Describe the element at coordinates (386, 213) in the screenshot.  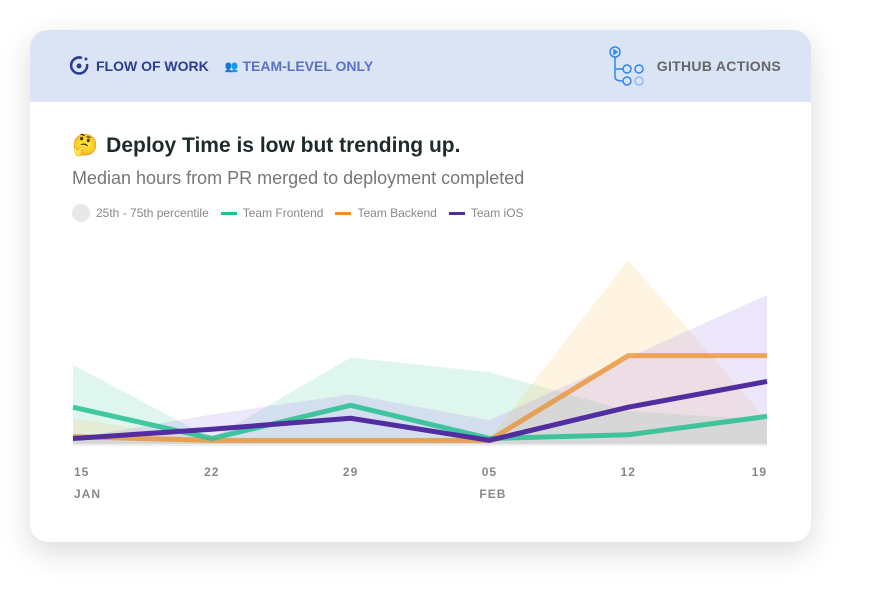
I see `legend-team-backend: Team Backend` at that location.